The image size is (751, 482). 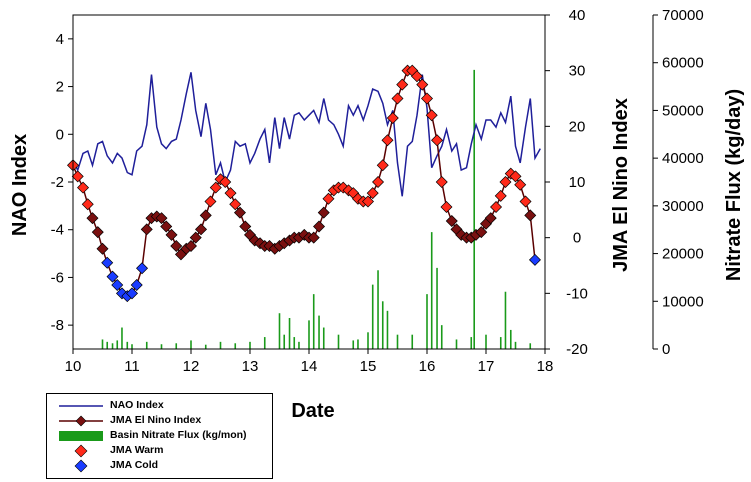 What do you see at coordinates (312, 411) in the screenshot?
I see `x-axis-title: Date` at bounding box center [312, 411].